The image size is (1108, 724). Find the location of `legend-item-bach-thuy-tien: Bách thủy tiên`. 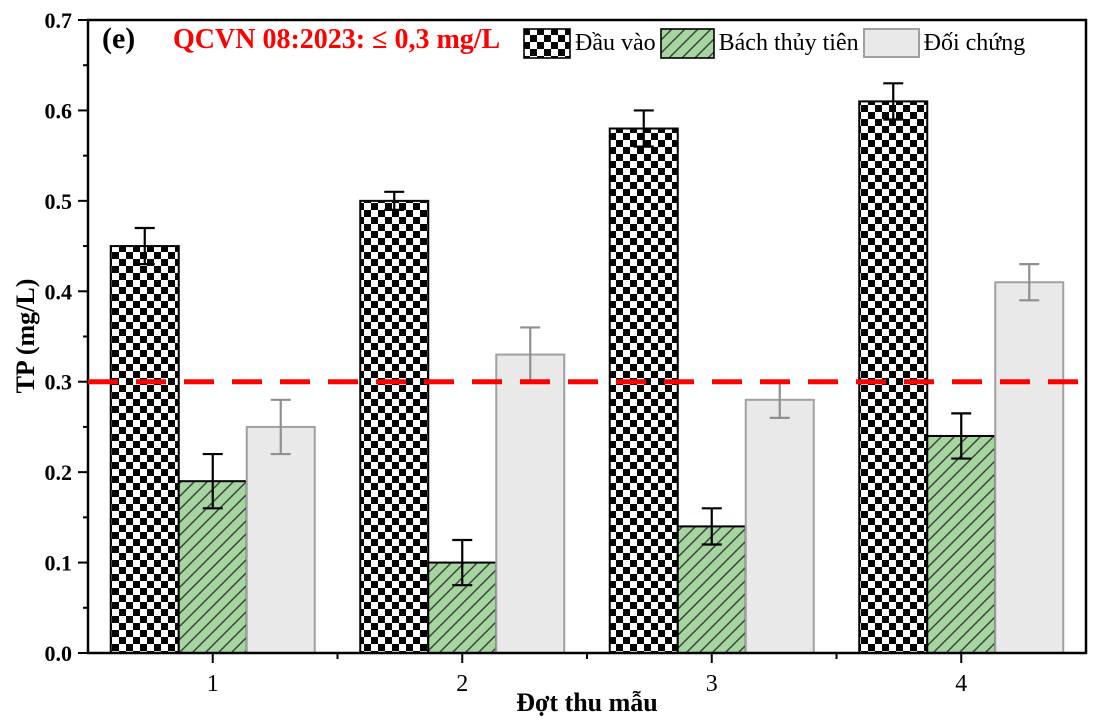

legend-item-bach-thuy-tien: Bách thủy tiên is located at coordinates (759, 43).